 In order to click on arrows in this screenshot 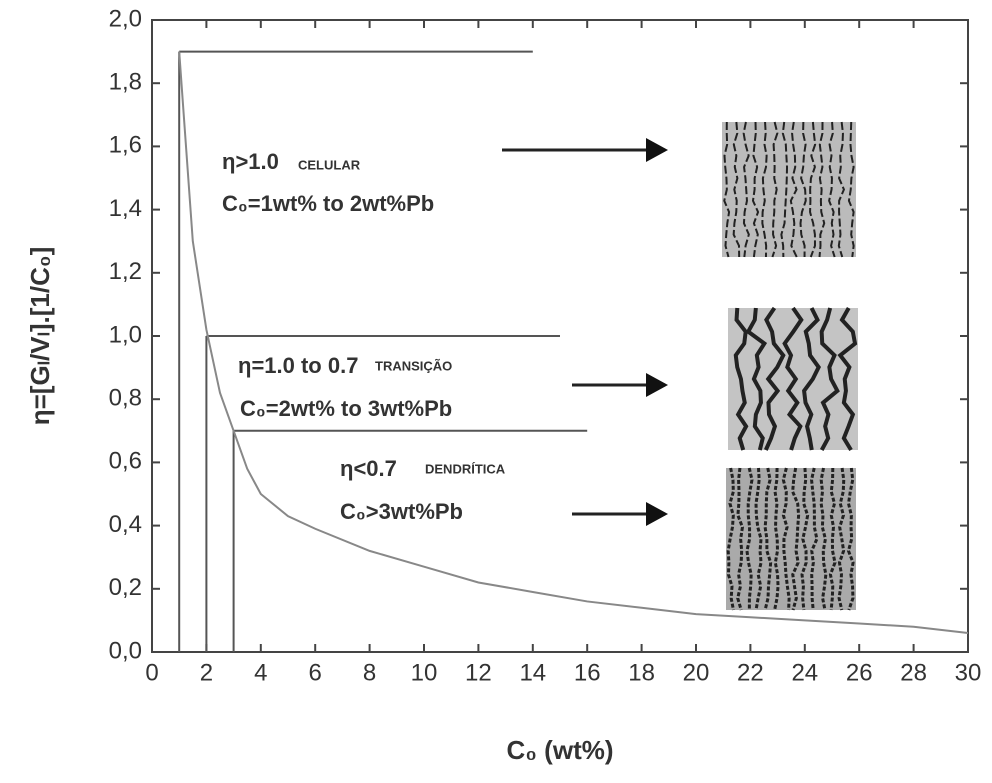, I will do `click(585, 332)`.